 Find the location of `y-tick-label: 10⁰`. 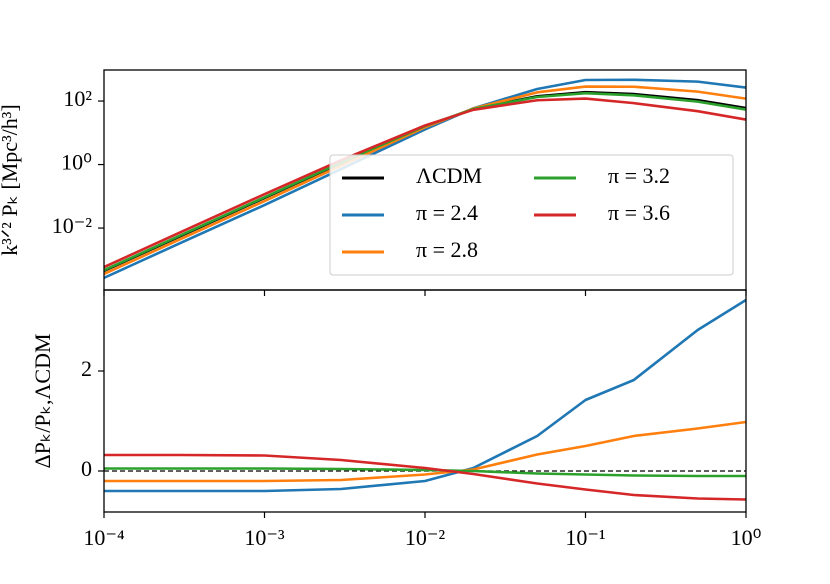

y-tick-label: 10⁰ is located at coordinates (76, 162).